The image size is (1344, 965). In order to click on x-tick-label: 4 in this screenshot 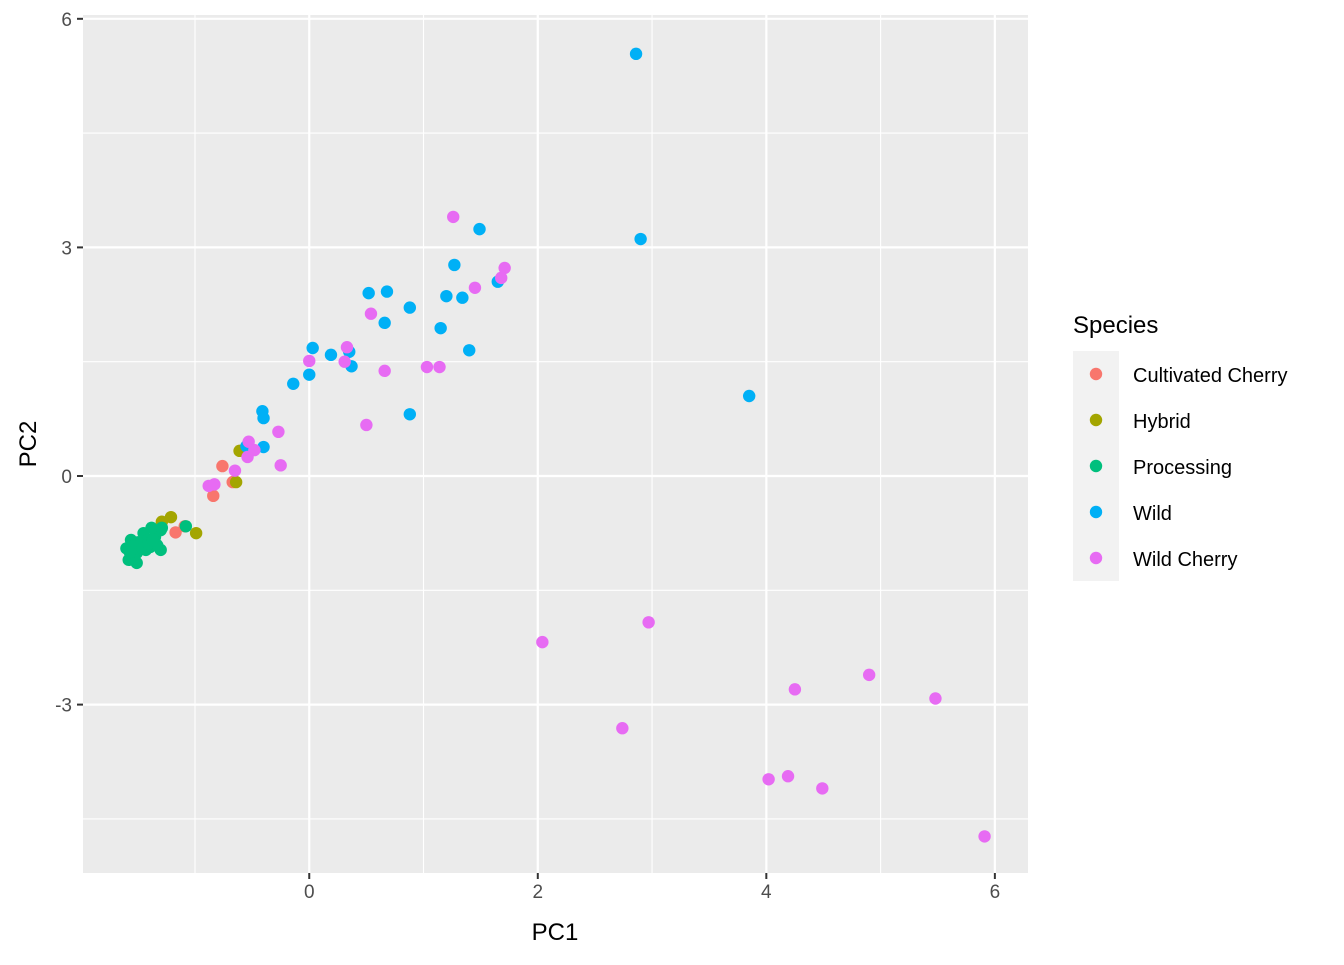, I will do `click(766, 892)`.